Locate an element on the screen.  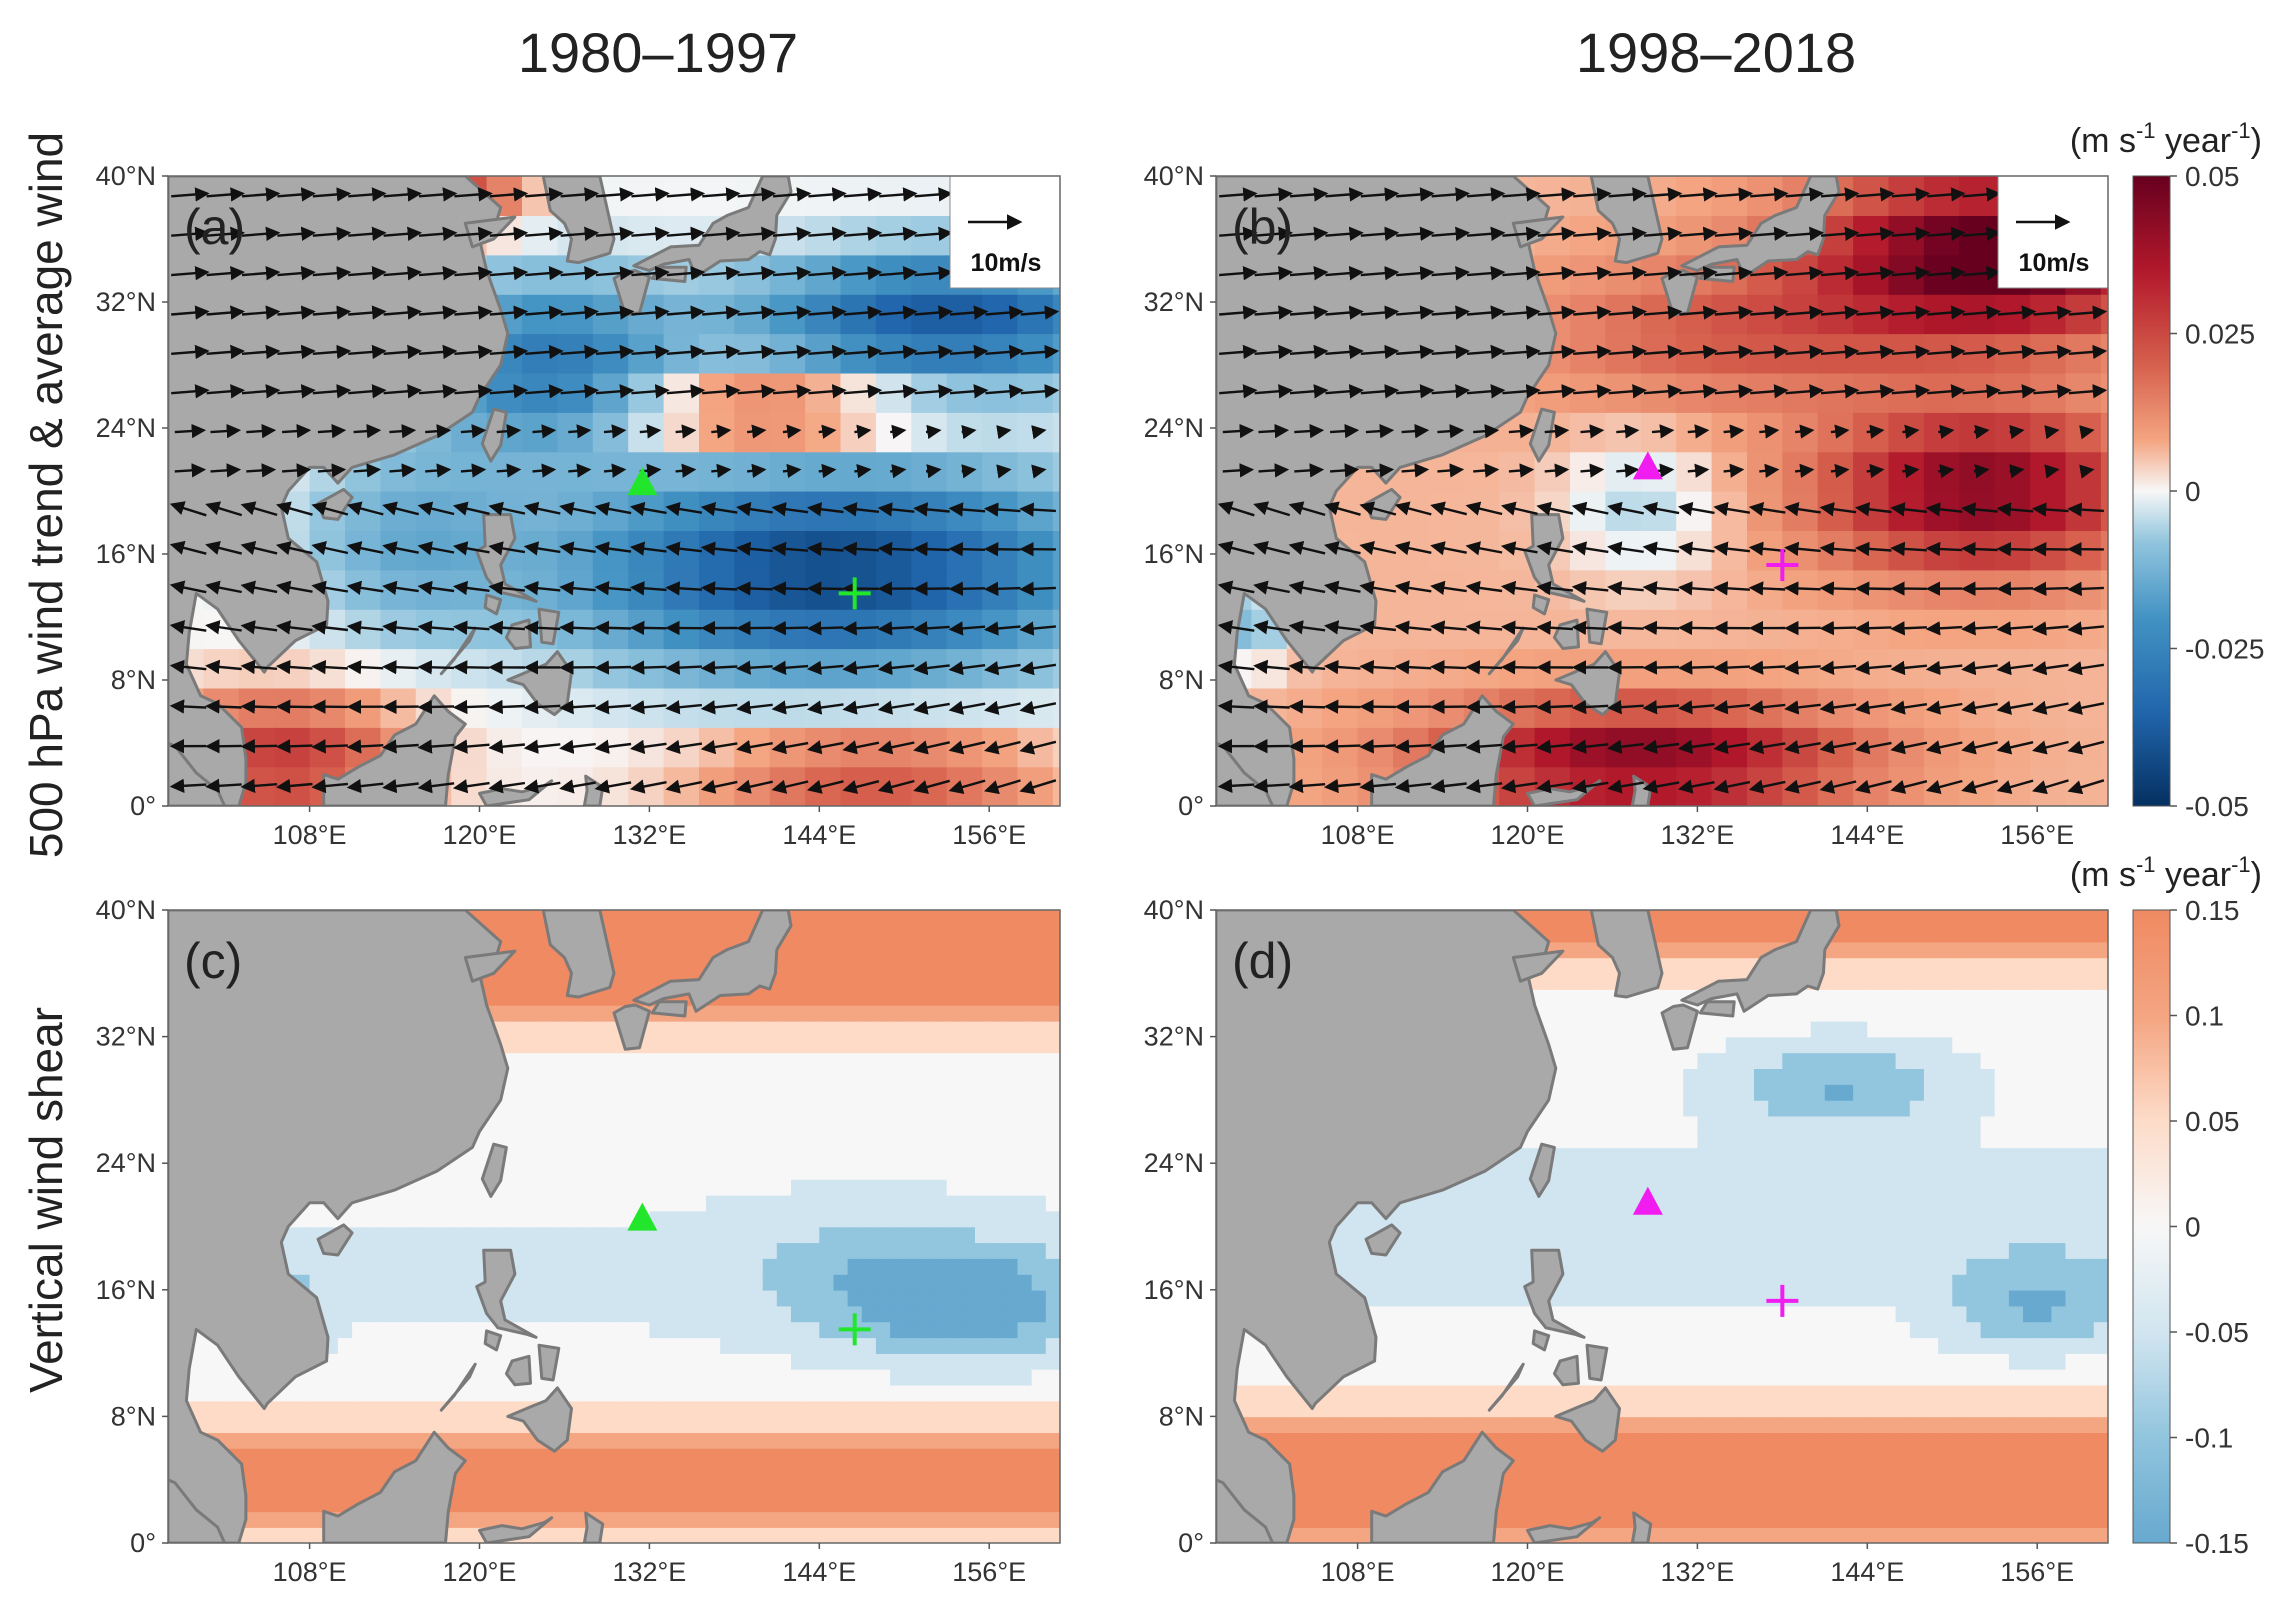
land-mass is located at coordinates (549, 626).